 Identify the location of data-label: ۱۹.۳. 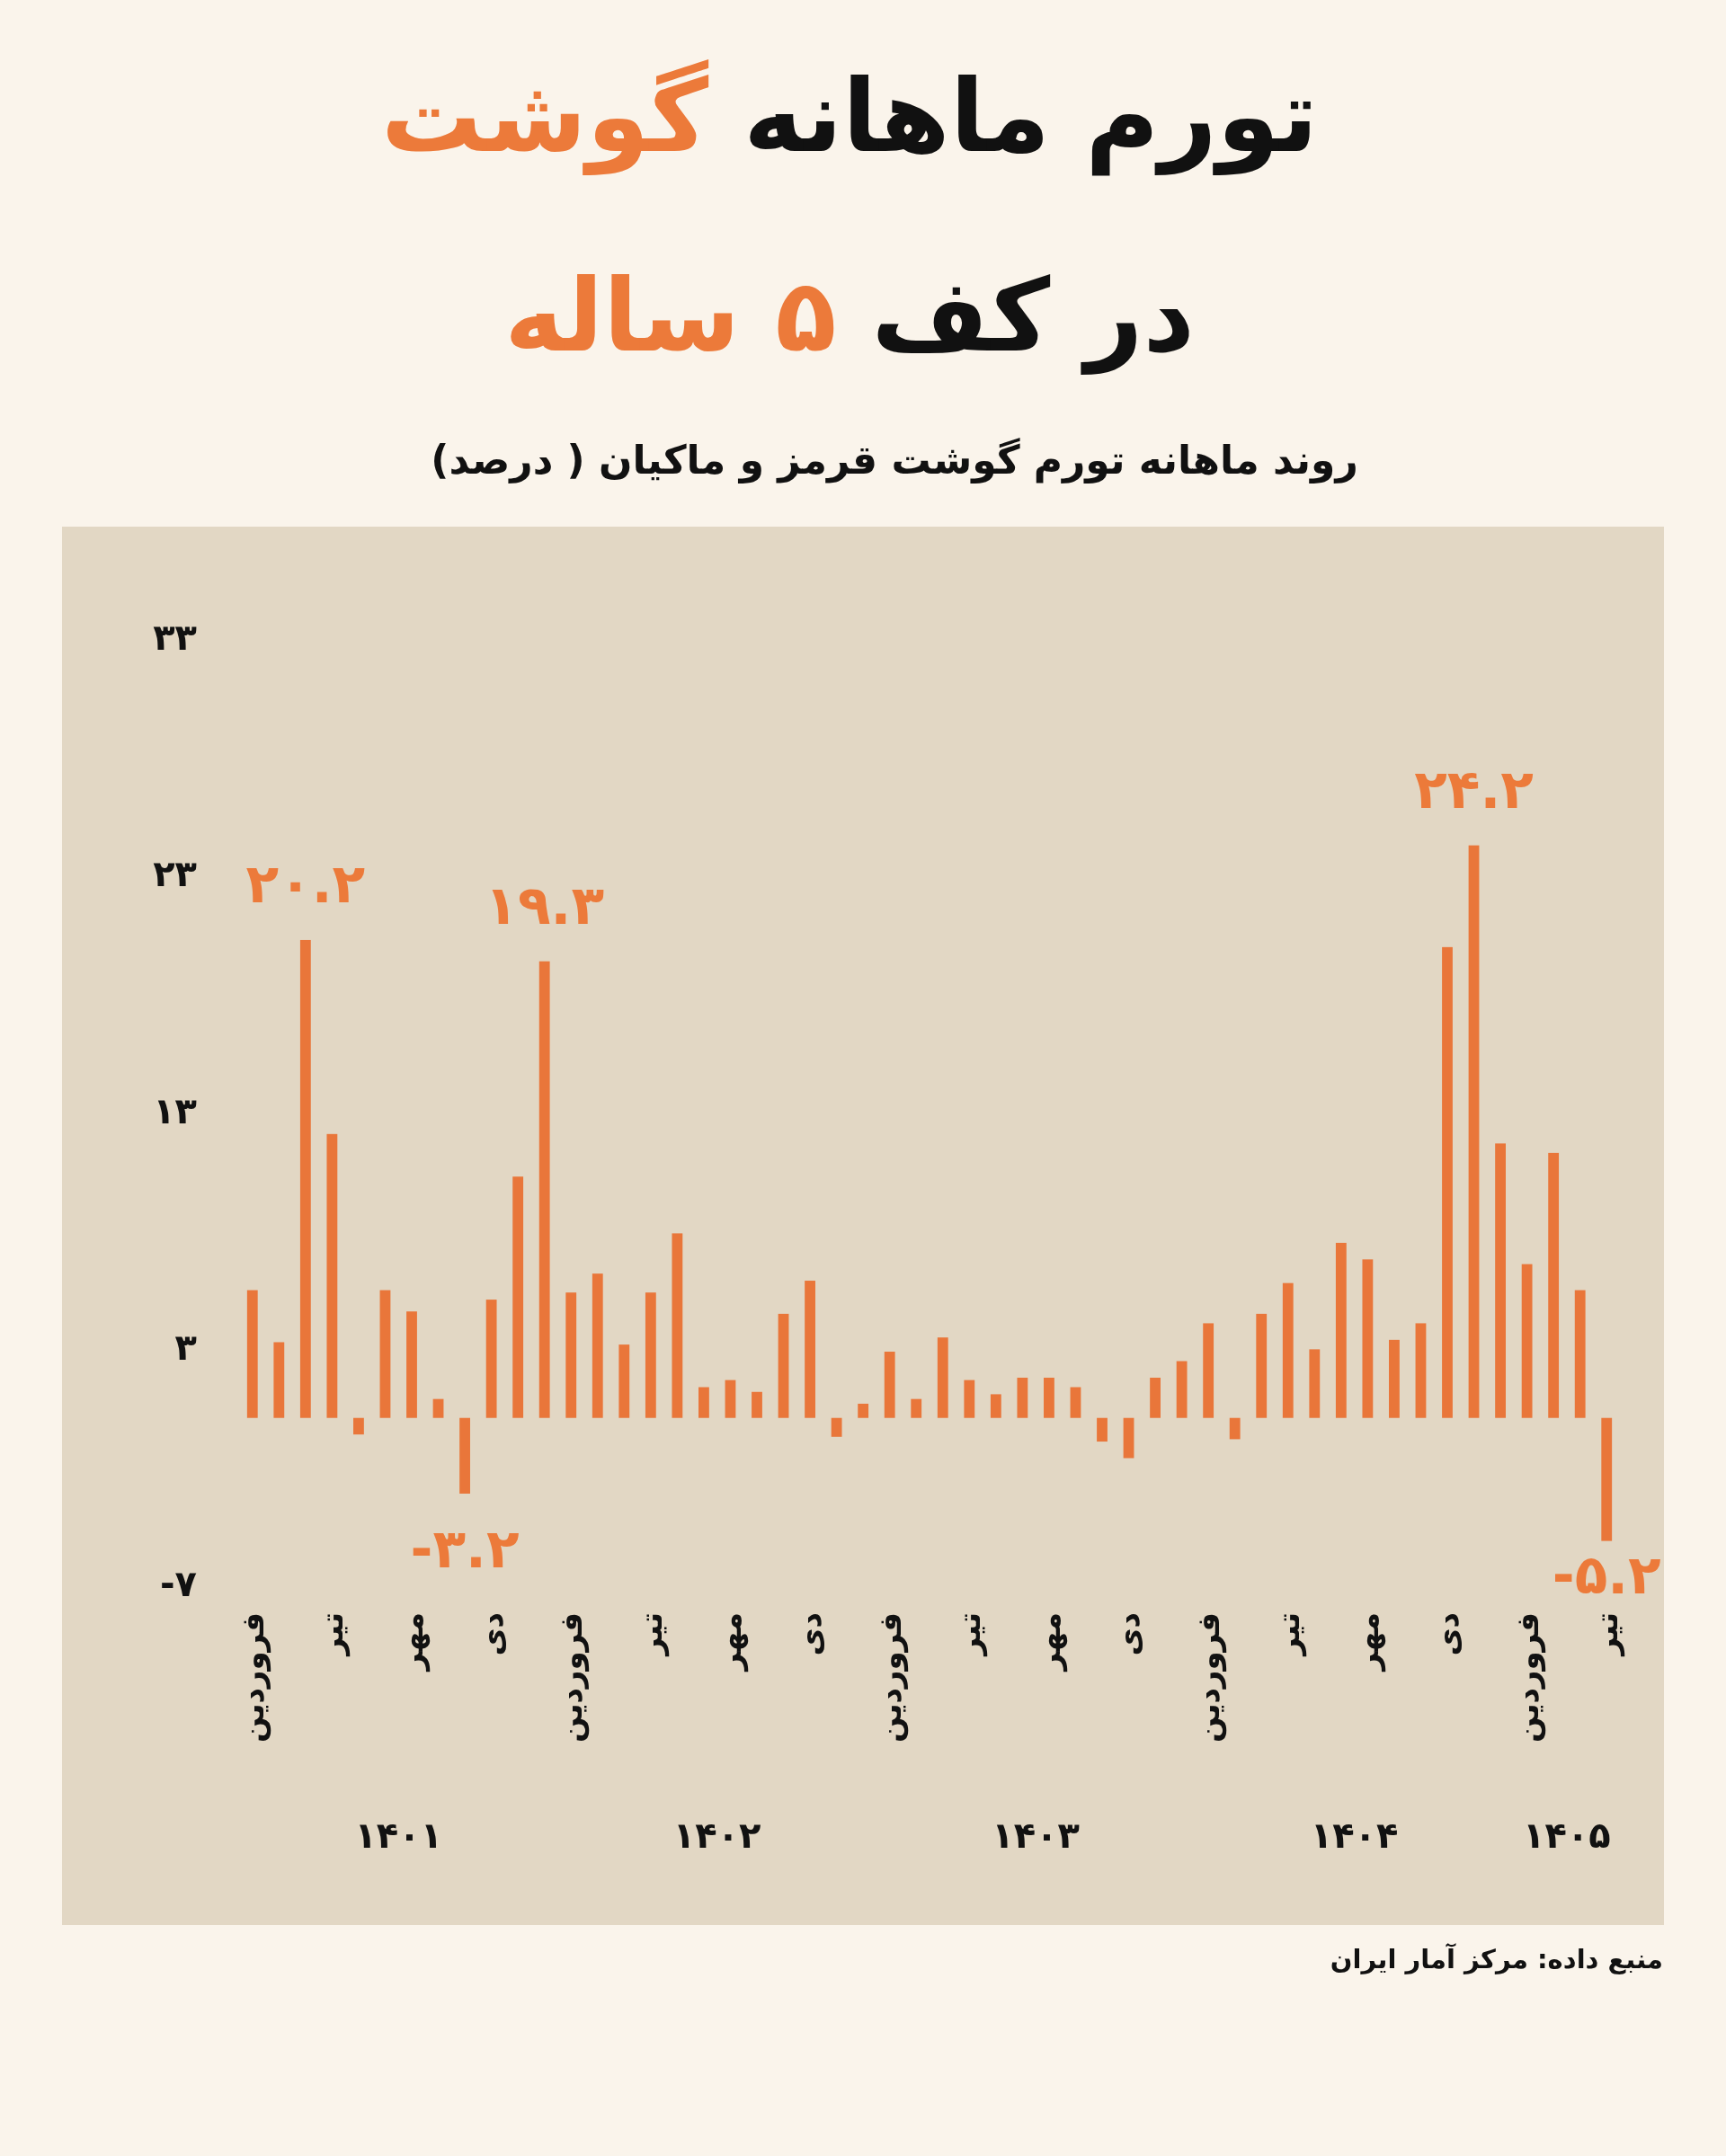
(545, 905).